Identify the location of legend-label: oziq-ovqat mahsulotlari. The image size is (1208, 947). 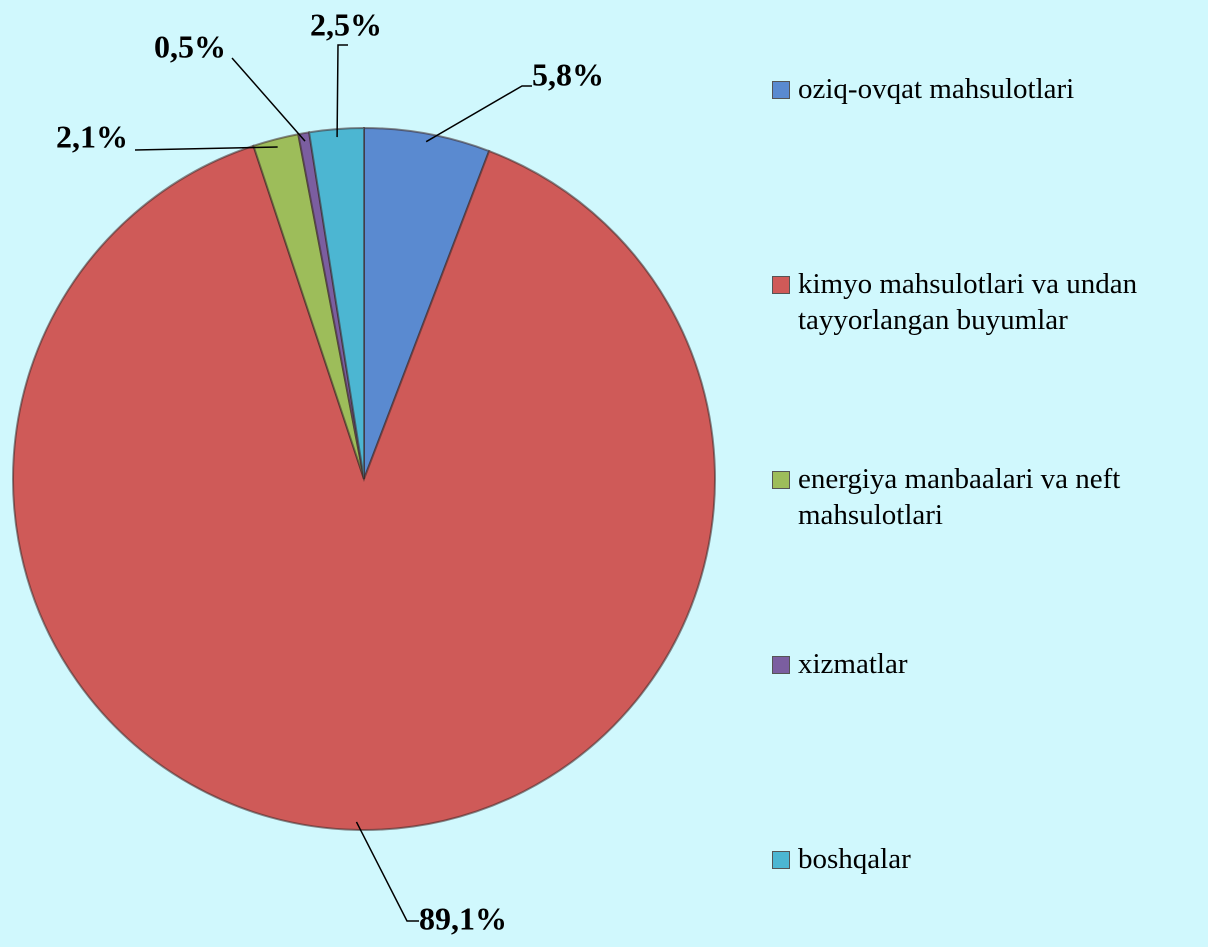
(936, 89).